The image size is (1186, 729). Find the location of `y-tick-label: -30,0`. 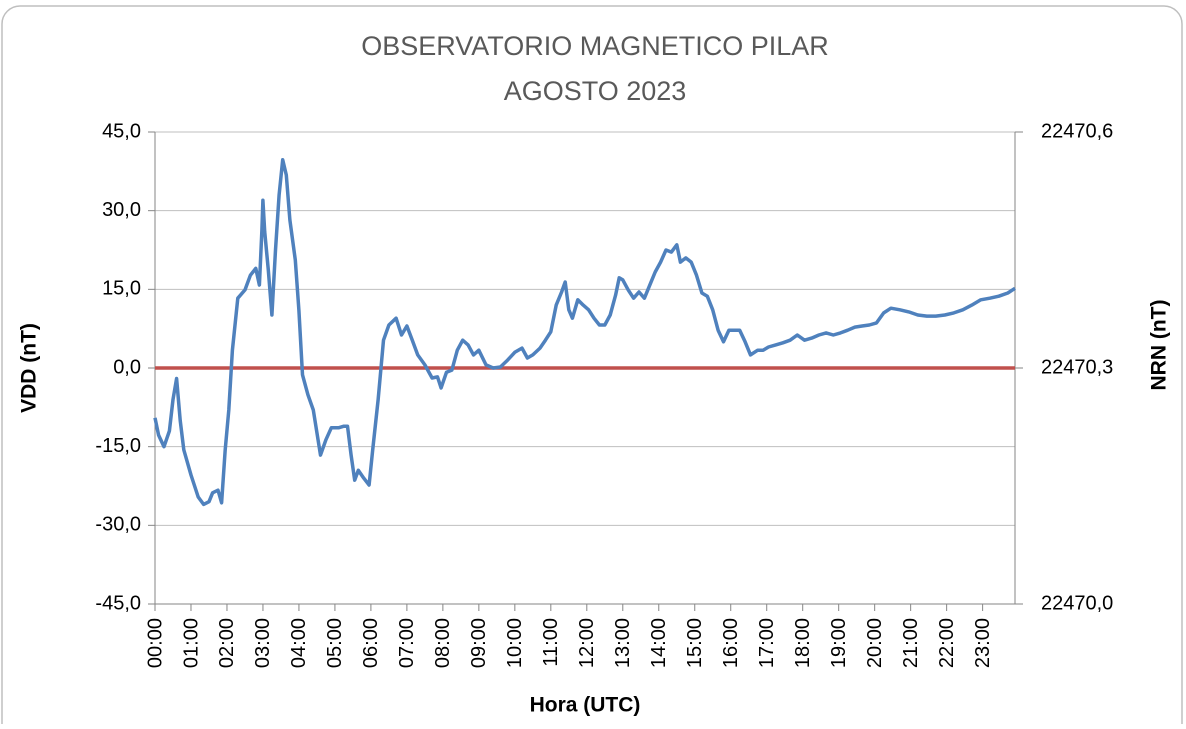

y-tick-label: -30,0 is located at coordinates (118, 525).